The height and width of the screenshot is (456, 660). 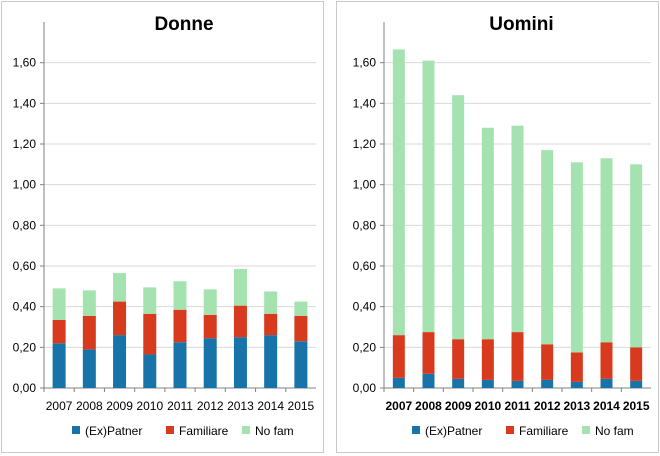 I want to click on chart-title: Uomini, so click(x=521, y=24).